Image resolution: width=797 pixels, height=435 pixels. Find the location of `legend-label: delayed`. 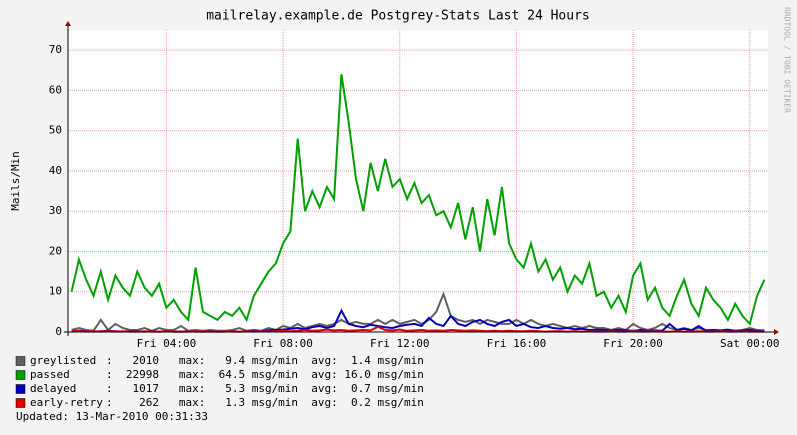

legend-label: delayed is located at coordinates (53, 388).